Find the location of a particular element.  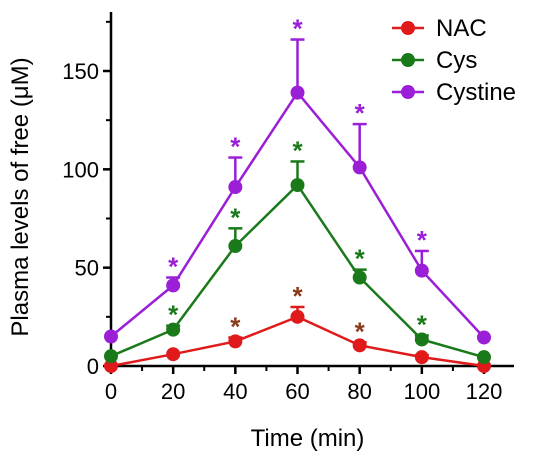

legend-item-cystine: Cystine is located at coordinates (454, 92).